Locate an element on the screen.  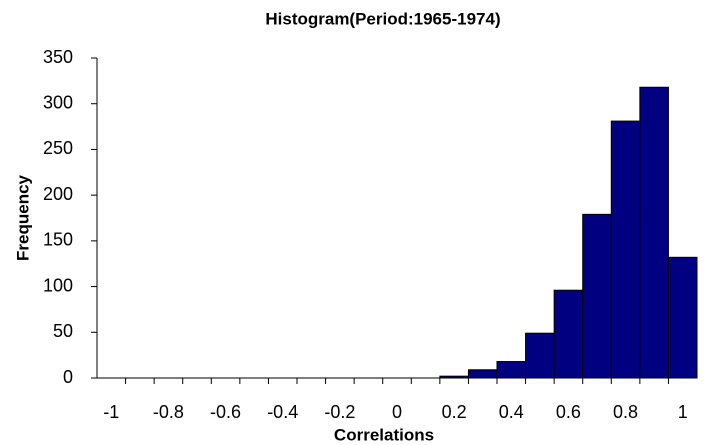
x-tick-label: -0.8 is located at coordinates (168, 412).